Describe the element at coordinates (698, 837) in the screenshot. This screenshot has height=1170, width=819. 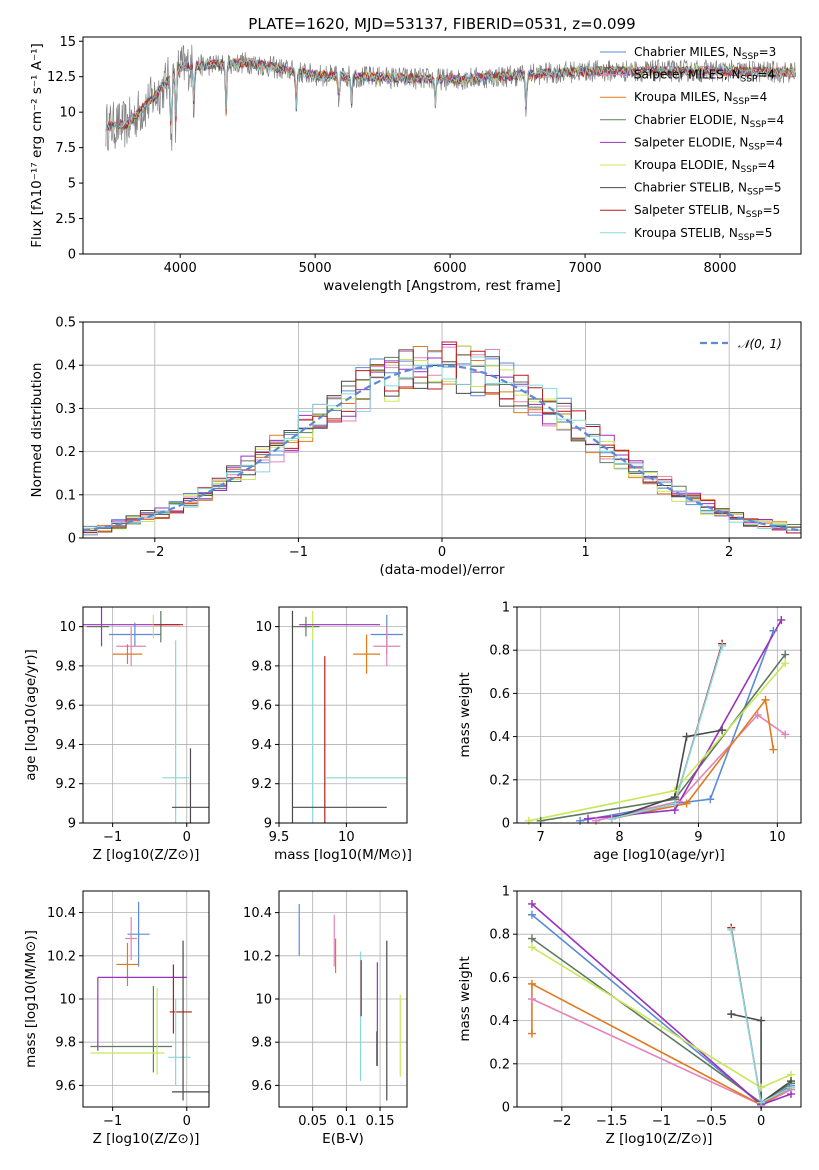
I see `x-tick-label: 9` at that location.